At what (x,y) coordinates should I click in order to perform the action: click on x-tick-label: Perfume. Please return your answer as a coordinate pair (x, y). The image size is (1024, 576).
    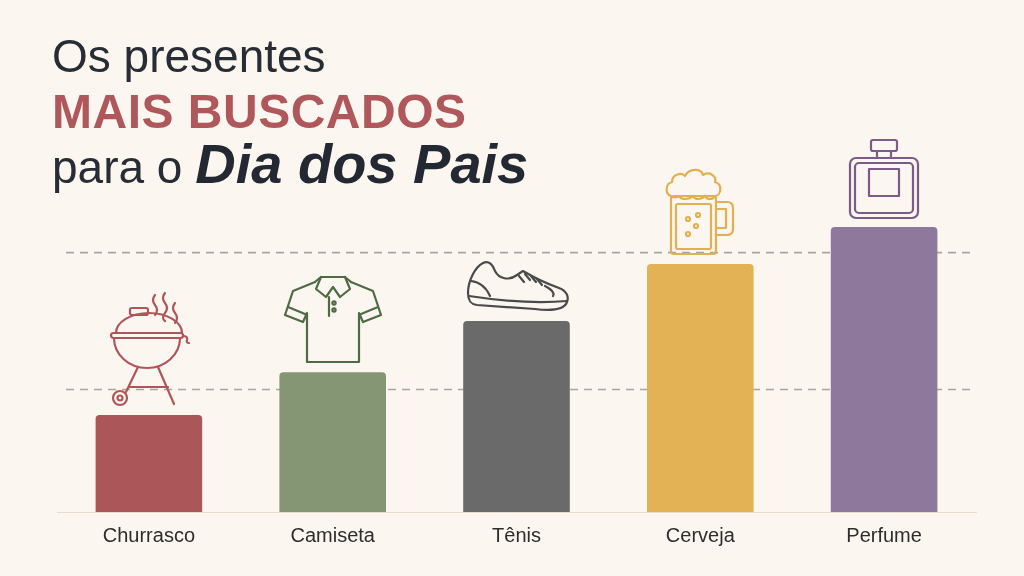
    Looking at the image, I should click on (884, 534).